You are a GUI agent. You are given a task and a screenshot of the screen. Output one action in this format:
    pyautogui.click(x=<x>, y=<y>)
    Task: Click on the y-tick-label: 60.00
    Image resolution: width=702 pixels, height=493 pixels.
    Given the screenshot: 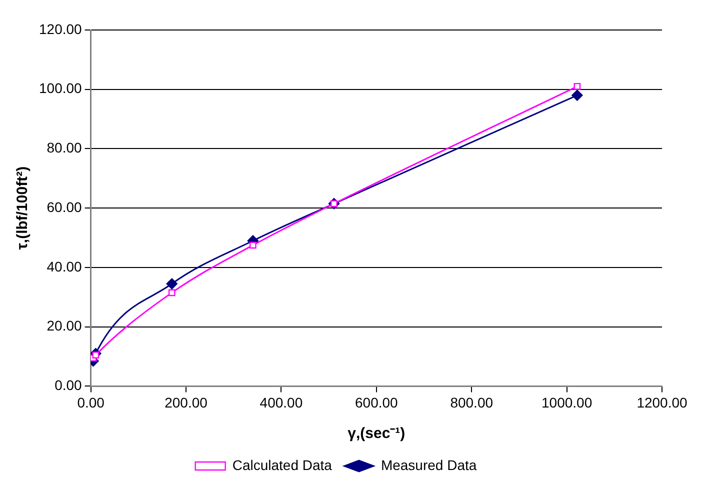 What is the action you would take?
    pyautogui.click(x=64, y=206)
    